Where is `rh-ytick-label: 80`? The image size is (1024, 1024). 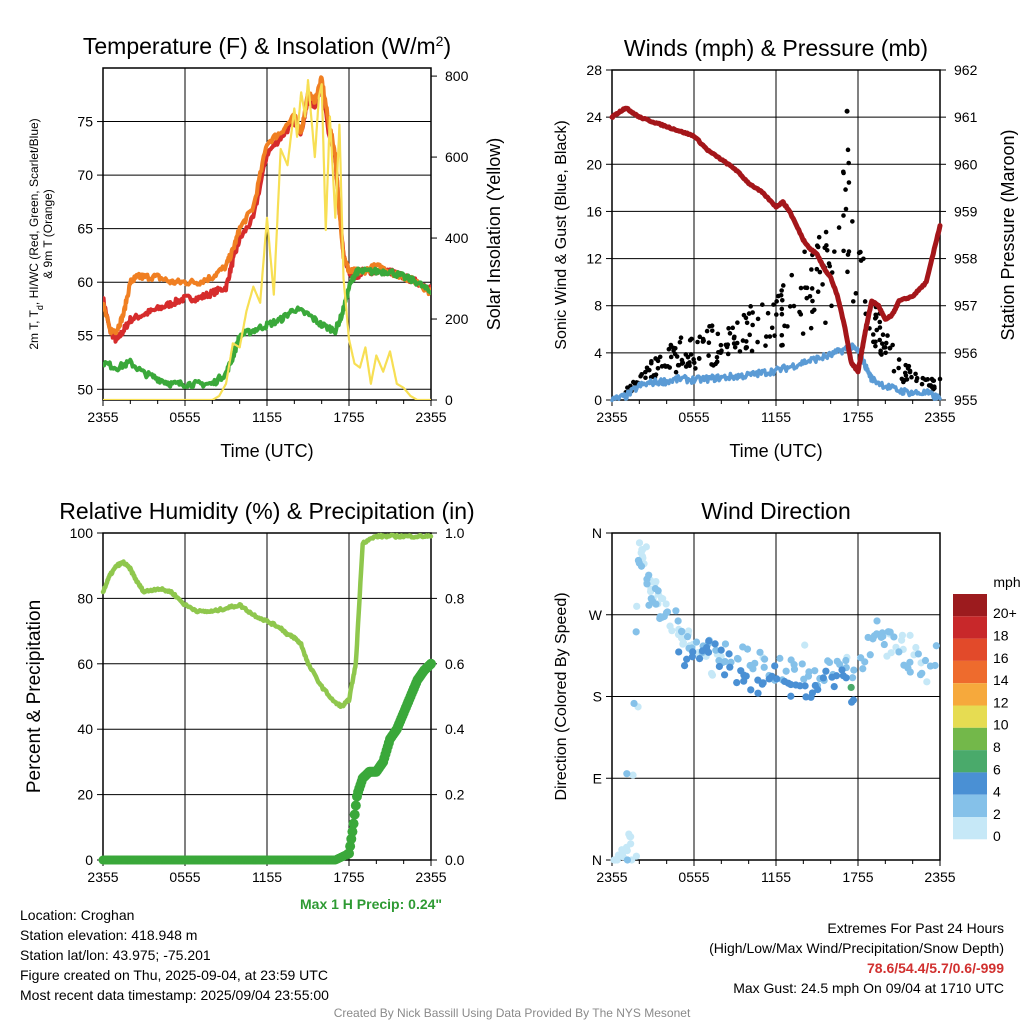
rh-ytick-label: 80 is located at coordinates (85, 598).